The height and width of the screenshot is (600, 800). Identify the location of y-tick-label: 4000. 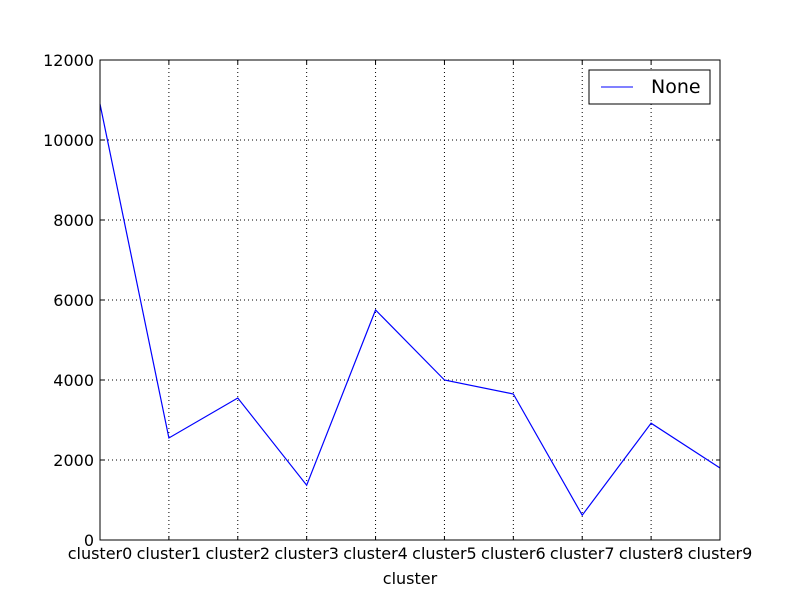
(73, 380).